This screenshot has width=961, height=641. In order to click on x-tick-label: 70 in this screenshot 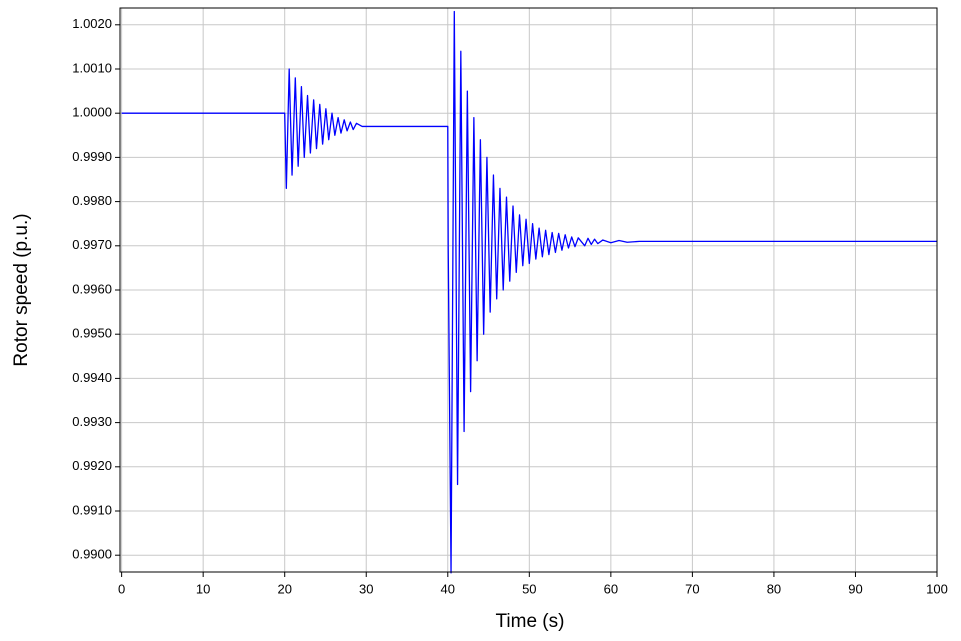, I will do `click(692, 588)`.